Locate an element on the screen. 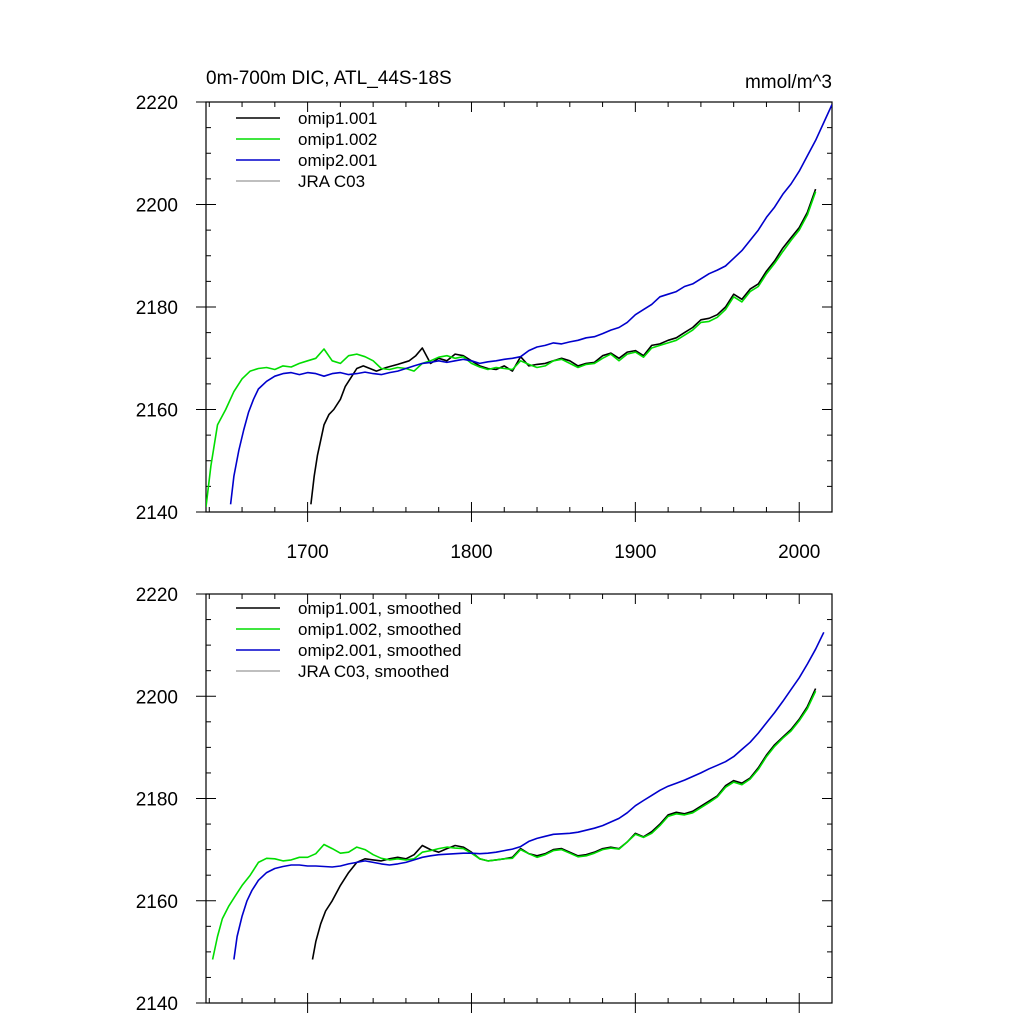  legend-label: omip1.001, smoothed is located at coordinates (380, 608).